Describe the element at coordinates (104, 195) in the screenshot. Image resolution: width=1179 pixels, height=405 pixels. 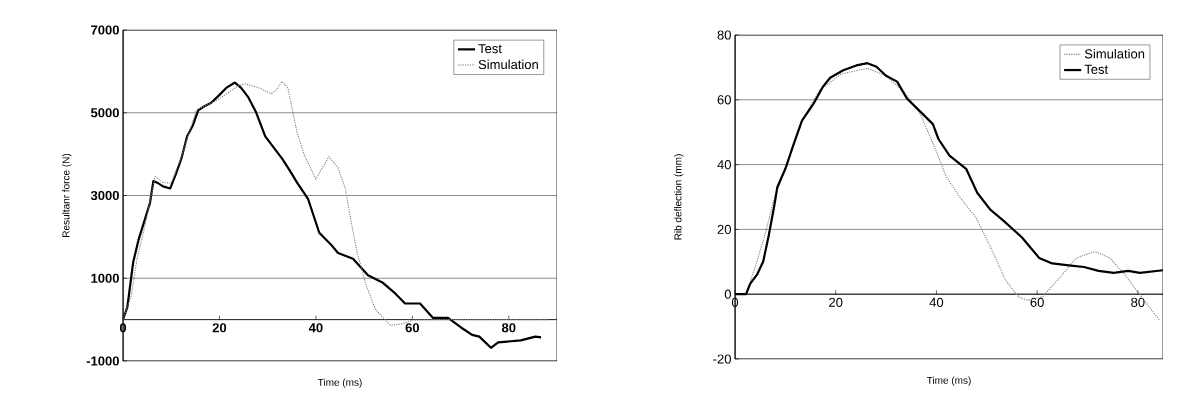
I see `y-tick-label: 3000` at that location.